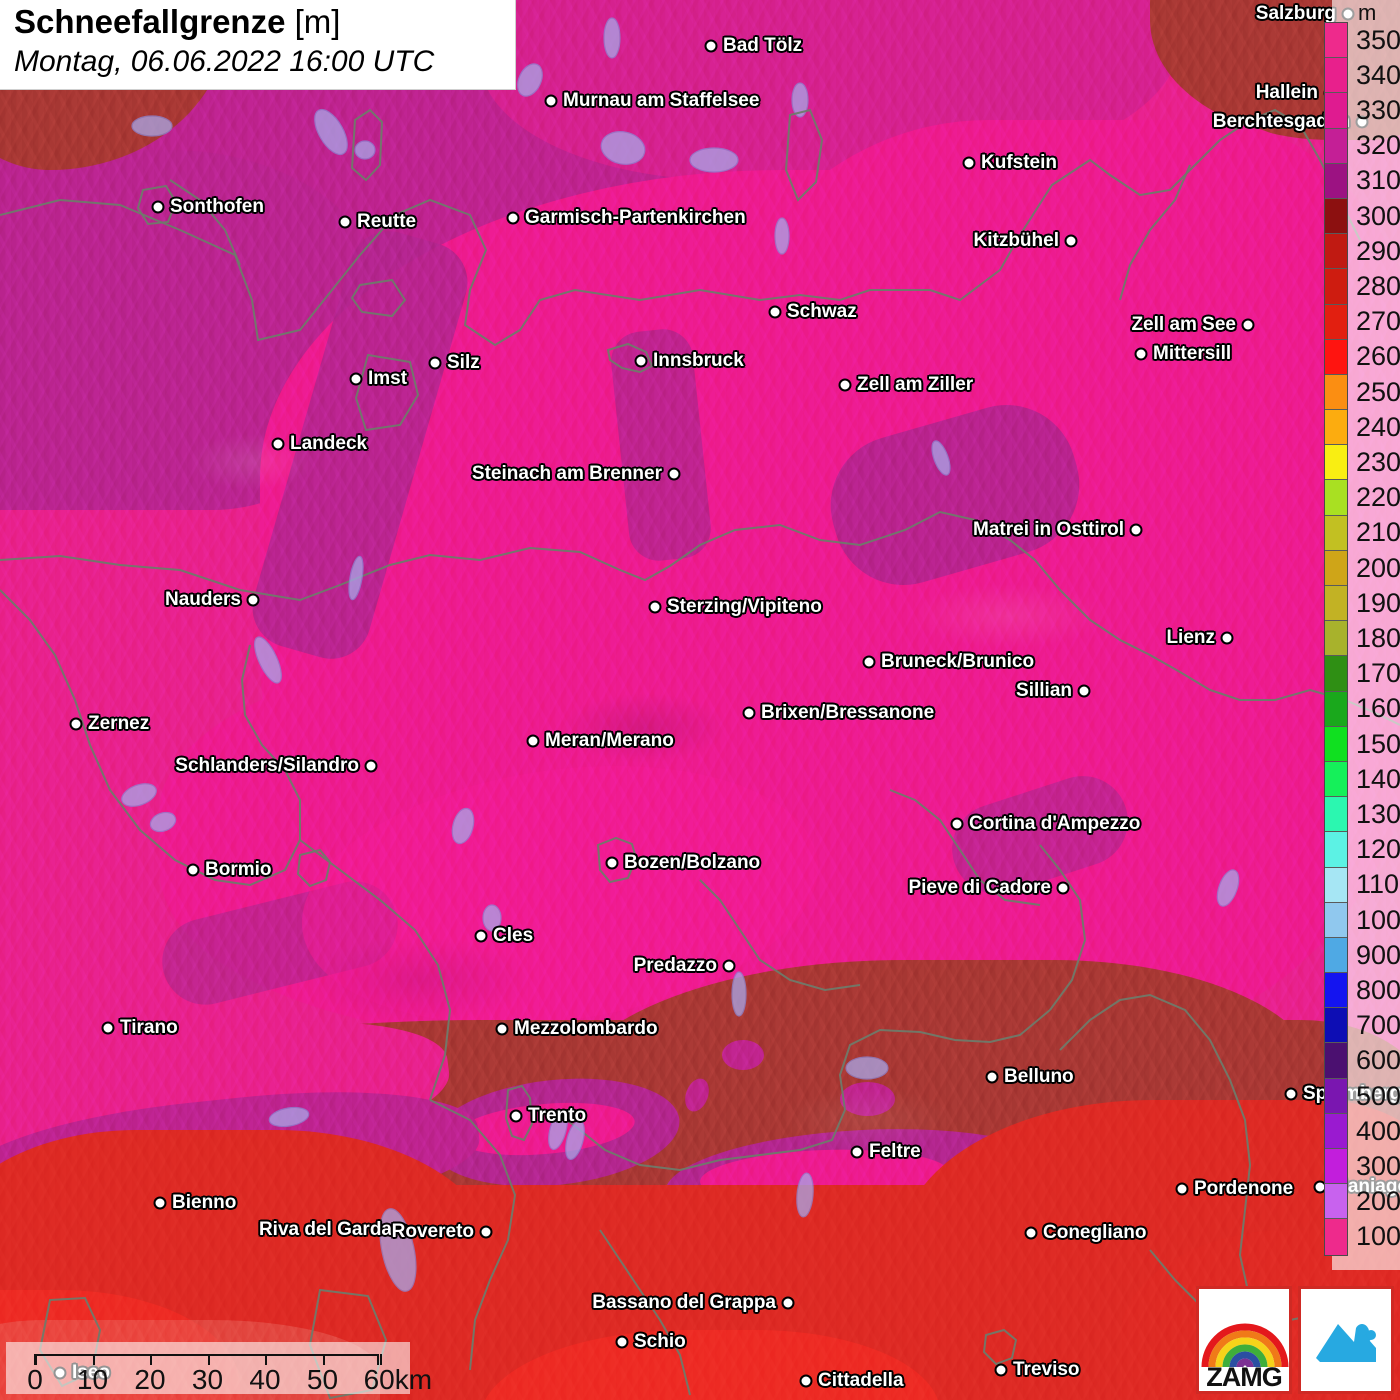 This screenshot has width=1400, height=1400. Describe the element at coordinates (848, 712) in the screenshot. I see `city-label: Brixen/Bressanone` at that location.